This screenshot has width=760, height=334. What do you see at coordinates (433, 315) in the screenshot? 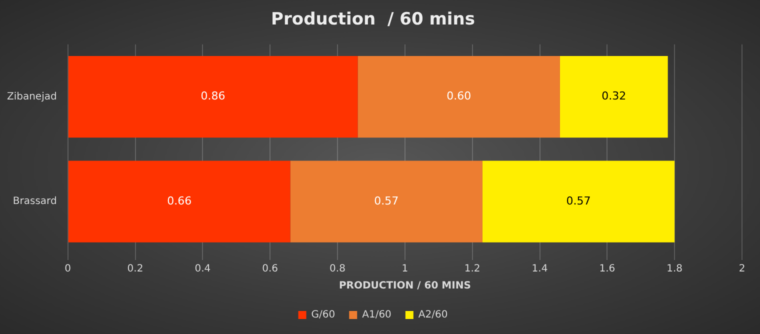
I see `legend-label: A2/60` at bounding box center [433, 315].